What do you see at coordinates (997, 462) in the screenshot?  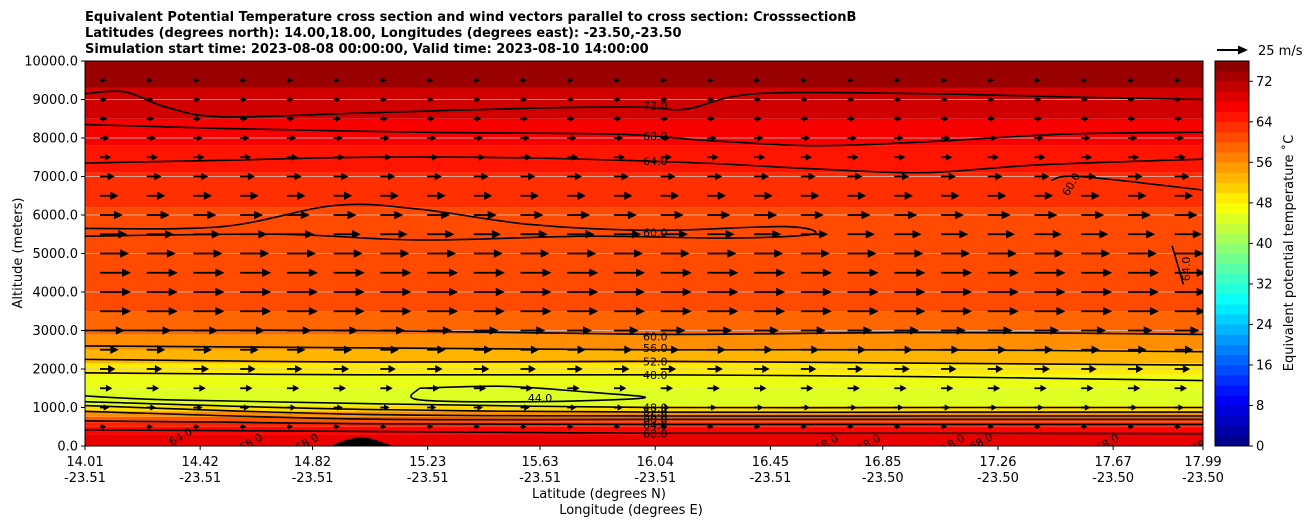 I see `x-tick-label-latitude: 17.26` at bounding box center [997, 462].